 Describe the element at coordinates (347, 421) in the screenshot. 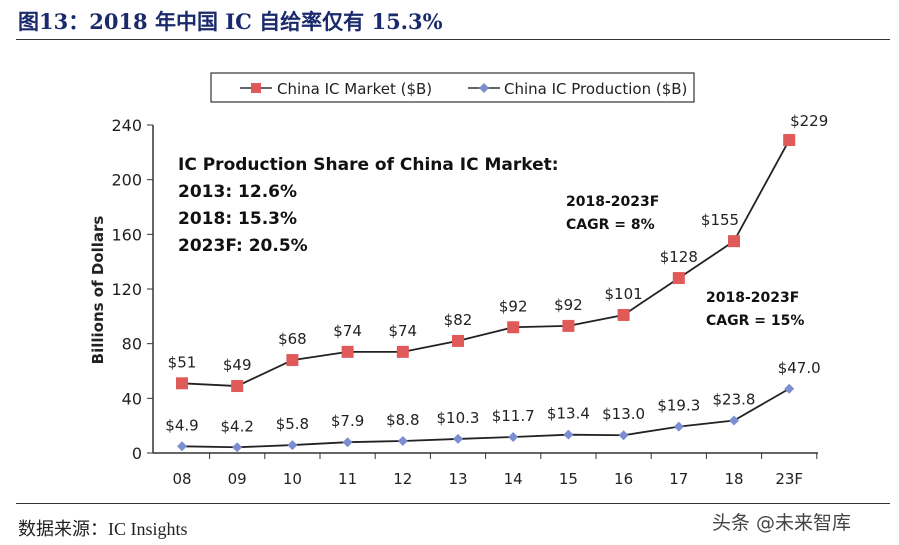

I see `production-data-label: $7.9` at that location.